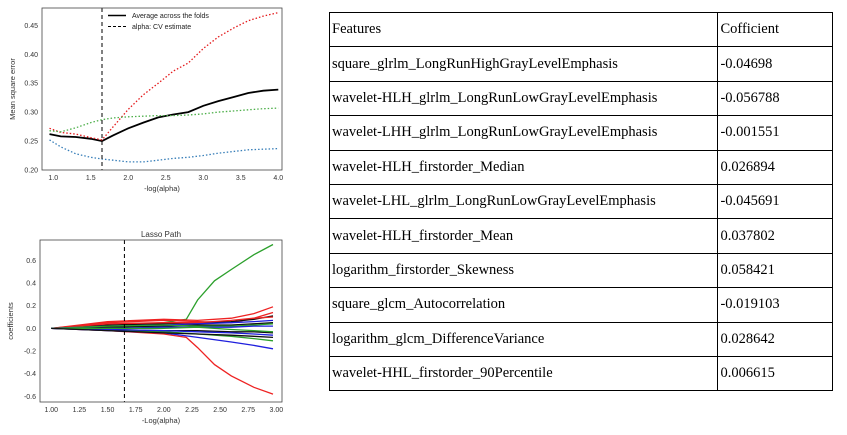 This screenshot has height=435, width=847. What do you see at coordinates (775, 270) in the screenshot?
I see `coefficient-cell: 0.058421` at bounding box center [775, 270].